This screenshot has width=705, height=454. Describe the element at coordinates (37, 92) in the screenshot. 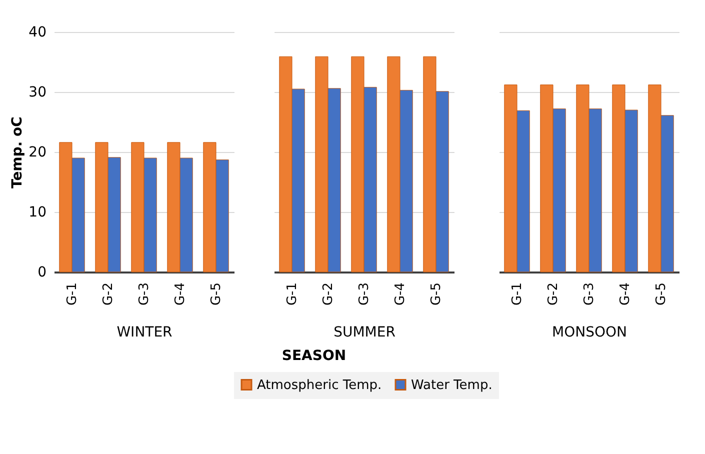

I see `y-tick-label: 30` at that location.